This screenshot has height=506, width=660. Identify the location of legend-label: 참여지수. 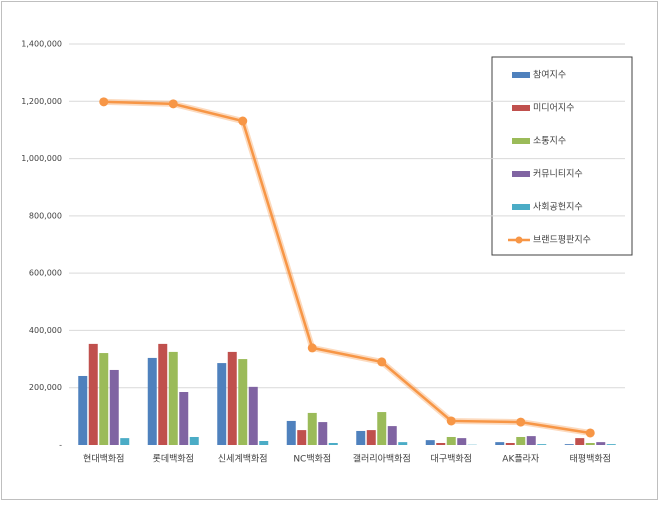
(549, 75).